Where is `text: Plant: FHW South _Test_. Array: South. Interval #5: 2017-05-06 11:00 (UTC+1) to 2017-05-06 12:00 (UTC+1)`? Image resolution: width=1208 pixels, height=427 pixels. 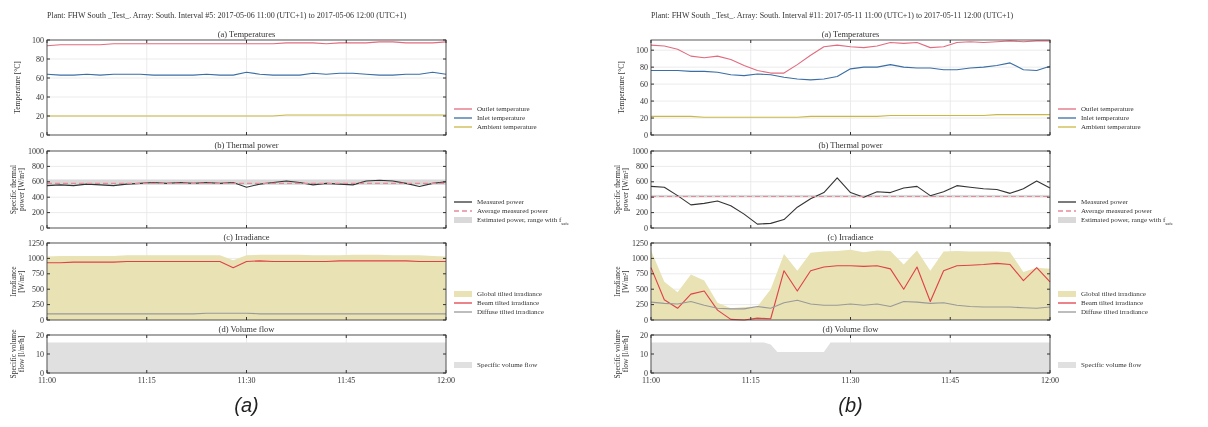
text: Plant: FHW South _Test_. Array: South. Interval #5: 2017-05-06 11:00 (UTC+1) to 2017-05-06 12:00 (UTC+1) is located at coordinates (227, 15).